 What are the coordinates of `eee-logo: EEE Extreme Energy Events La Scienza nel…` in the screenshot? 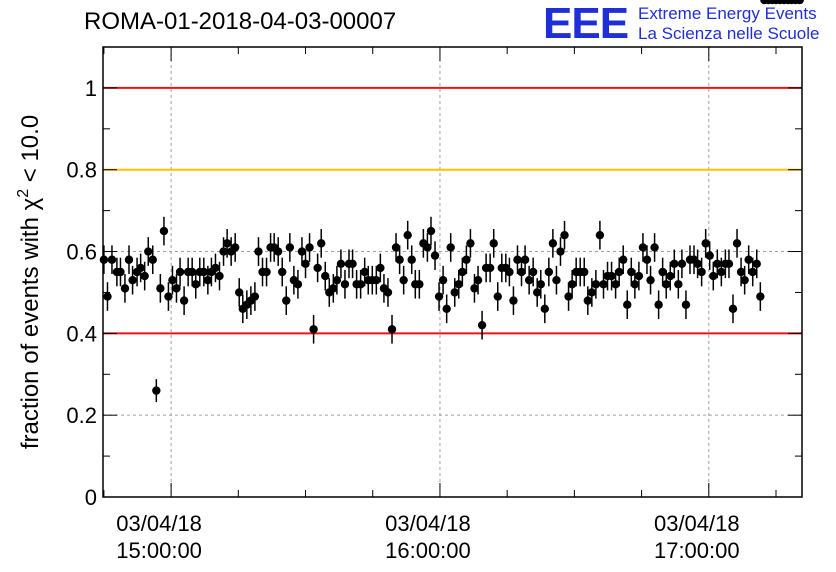 It's located at (688, 24).